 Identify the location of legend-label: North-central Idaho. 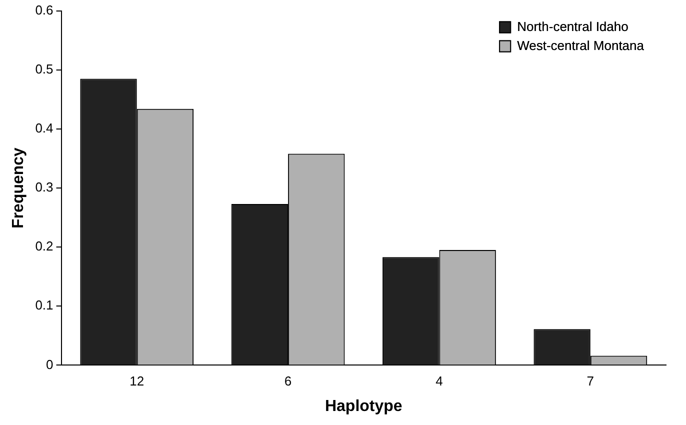
(572, 26).